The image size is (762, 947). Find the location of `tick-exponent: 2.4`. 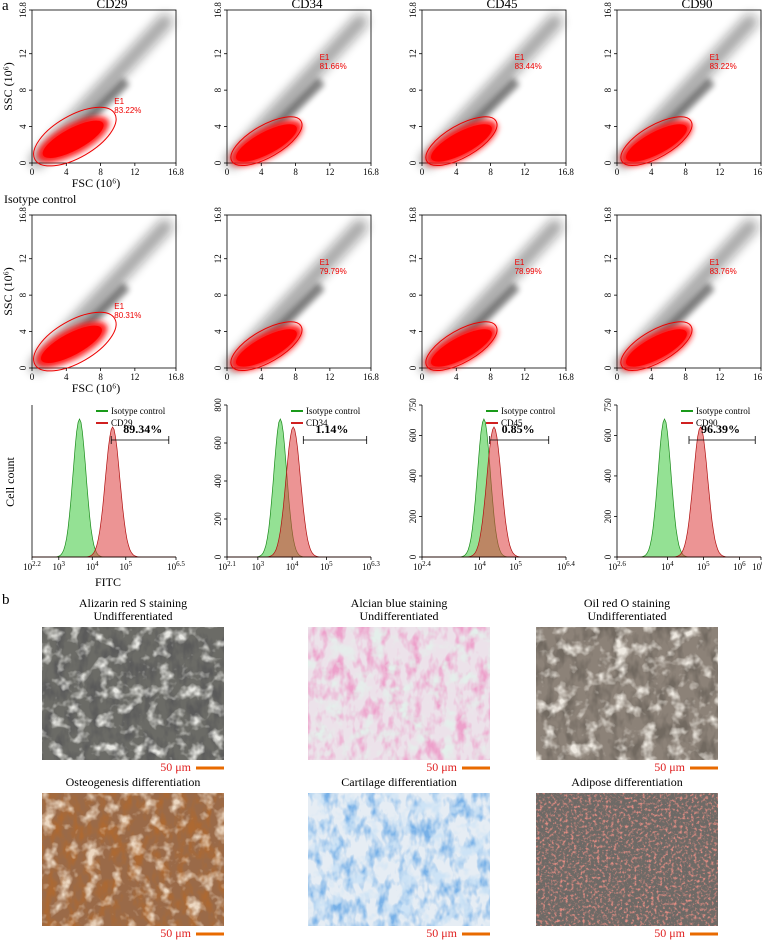

tick-exponent: 2.4 is located at coordinates (426, 564).